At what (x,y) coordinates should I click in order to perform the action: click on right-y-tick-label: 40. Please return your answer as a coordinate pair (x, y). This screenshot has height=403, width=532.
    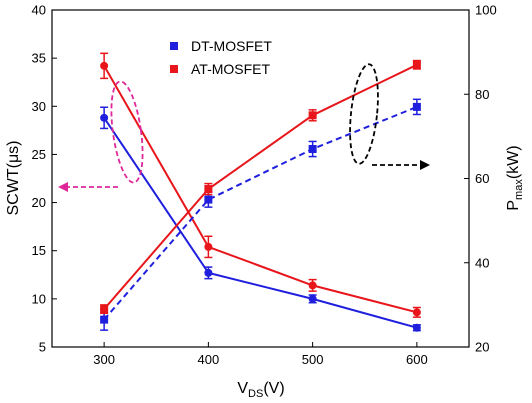
    Looking at the image, I should click on (482, 262).